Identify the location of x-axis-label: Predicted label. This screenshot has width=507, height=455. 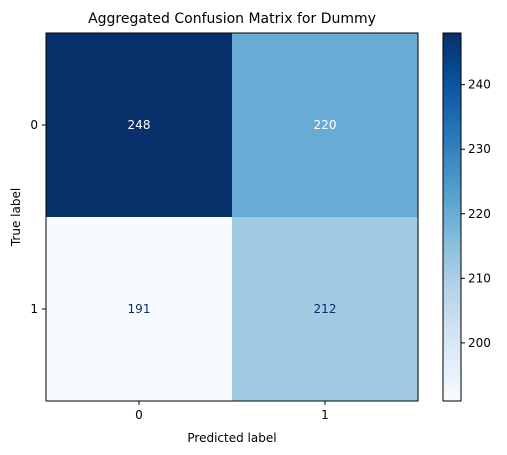
(231, 438).